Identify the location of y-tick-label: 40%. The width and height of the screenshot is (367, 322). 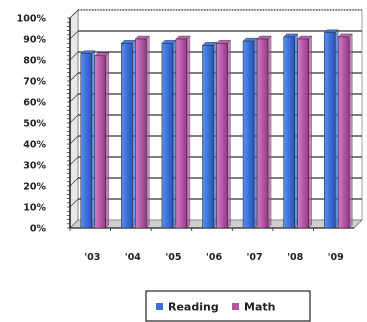
(34, 145).